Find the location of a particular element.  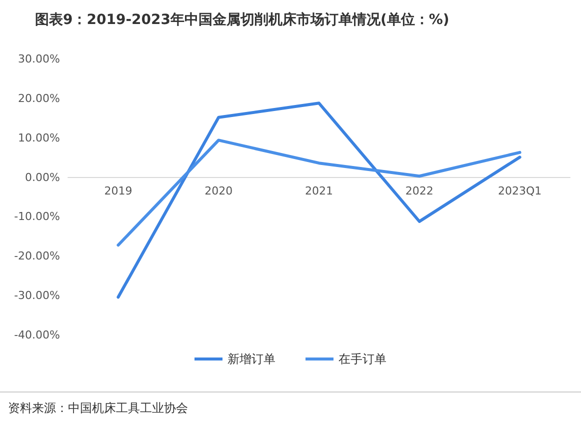

chart-title: 图表9：2019-2023年中国金属切削机床市场订单情况(单位：%) is located at coordinates (242, 19).